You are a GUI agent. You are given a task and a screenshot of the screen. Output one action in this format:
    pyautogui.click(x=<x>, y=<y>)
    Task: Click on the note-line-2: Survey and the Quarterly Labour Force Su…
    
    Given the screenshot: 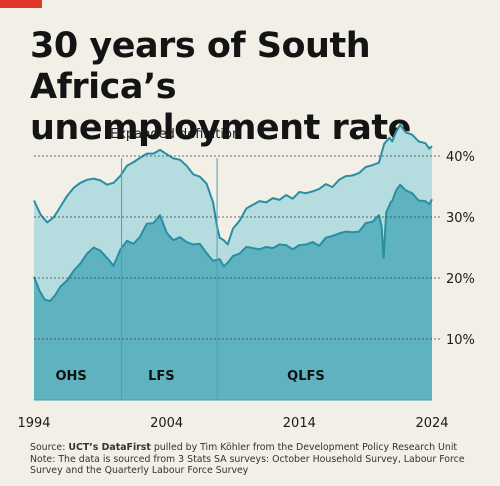 What is the action you would take?
    pyautogui.click(x=139, y=470)
    